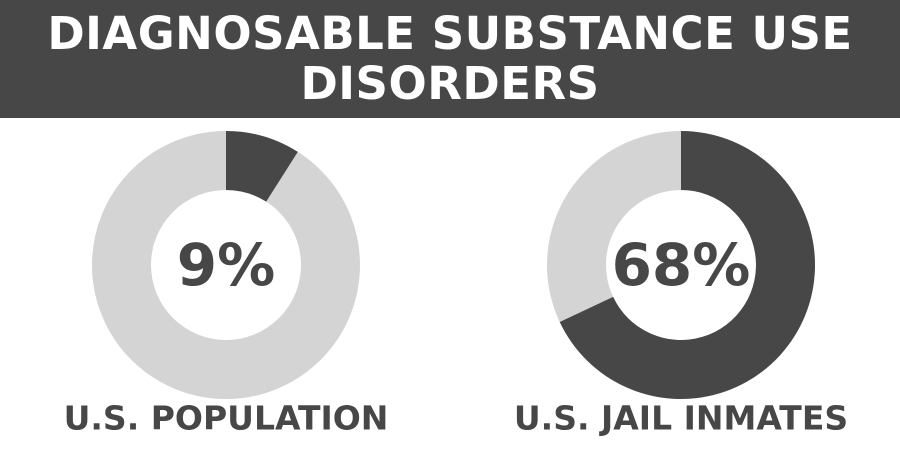  What do you see at coordinates (226, 265) in the screenshot?
I see `center-label: 9%` at bounding box center [226, 265].